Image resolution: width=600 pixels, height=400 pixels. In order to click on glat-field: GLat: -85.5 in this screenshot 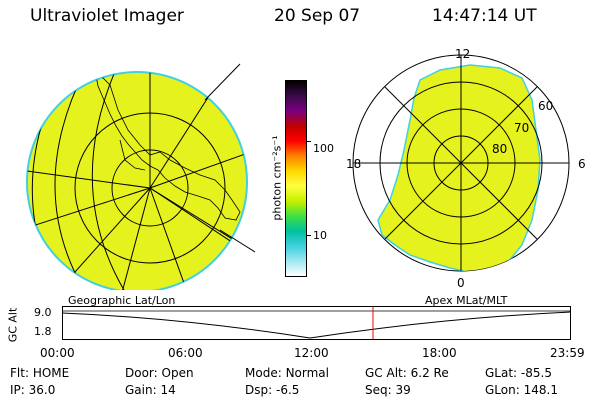, I will do `click(518, 373)`.